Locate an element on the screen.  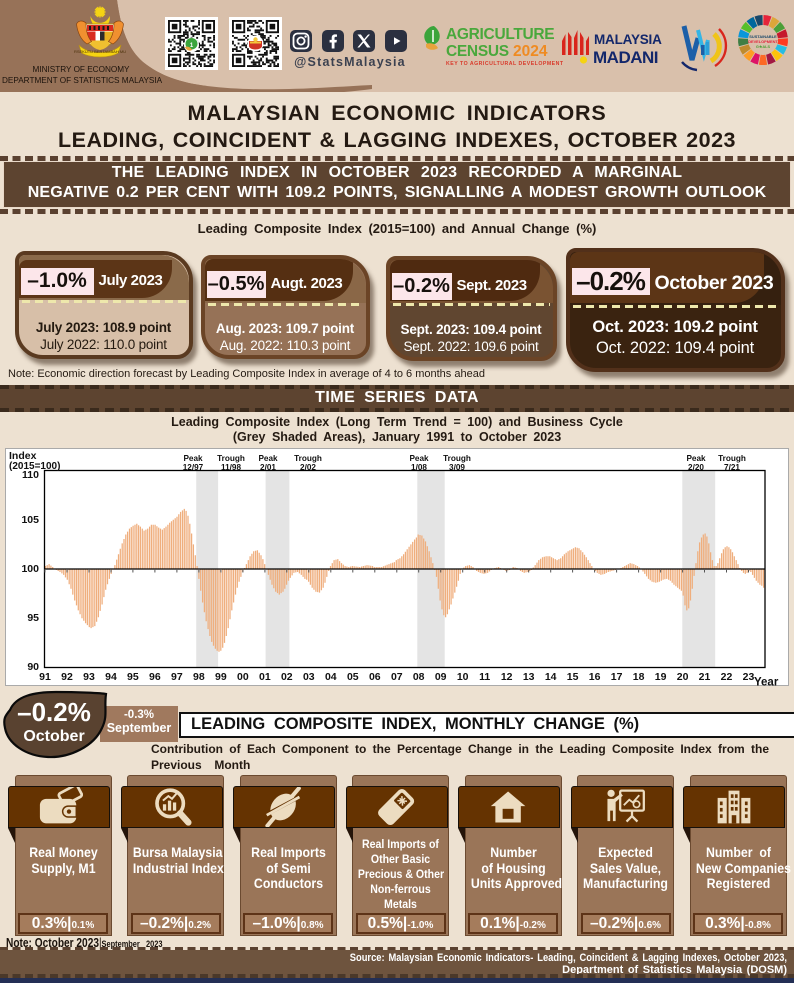
svg-text: 97 is located at coordinates (177, 677).